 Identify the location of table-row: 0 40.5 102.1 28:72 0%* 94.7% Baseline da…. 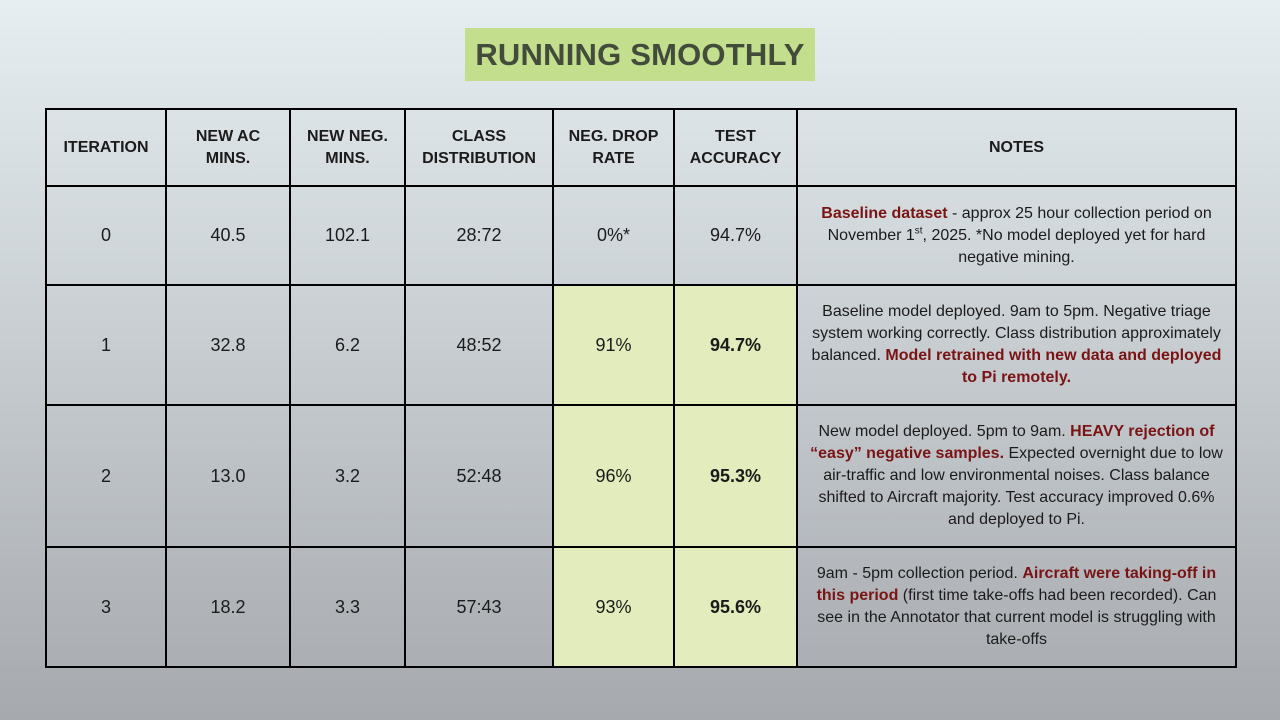
(641, 235).